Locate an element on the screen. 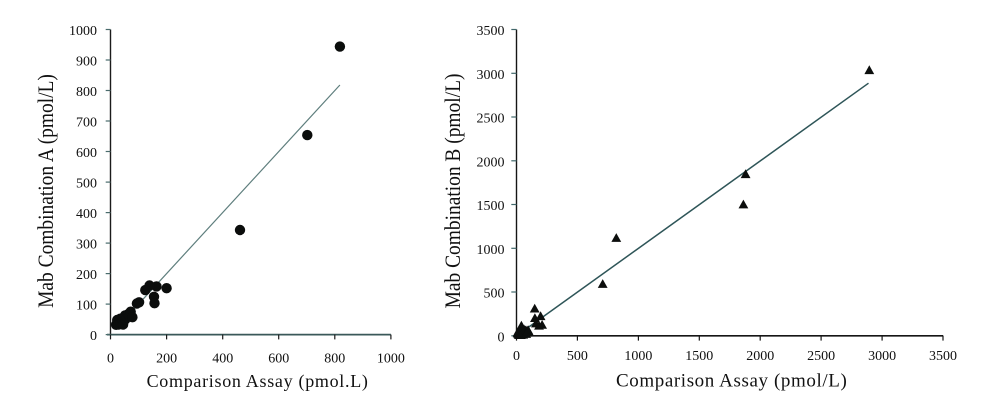  svg-text: Comparison Assay (pmol.L) is located at coordinates (258, 381).